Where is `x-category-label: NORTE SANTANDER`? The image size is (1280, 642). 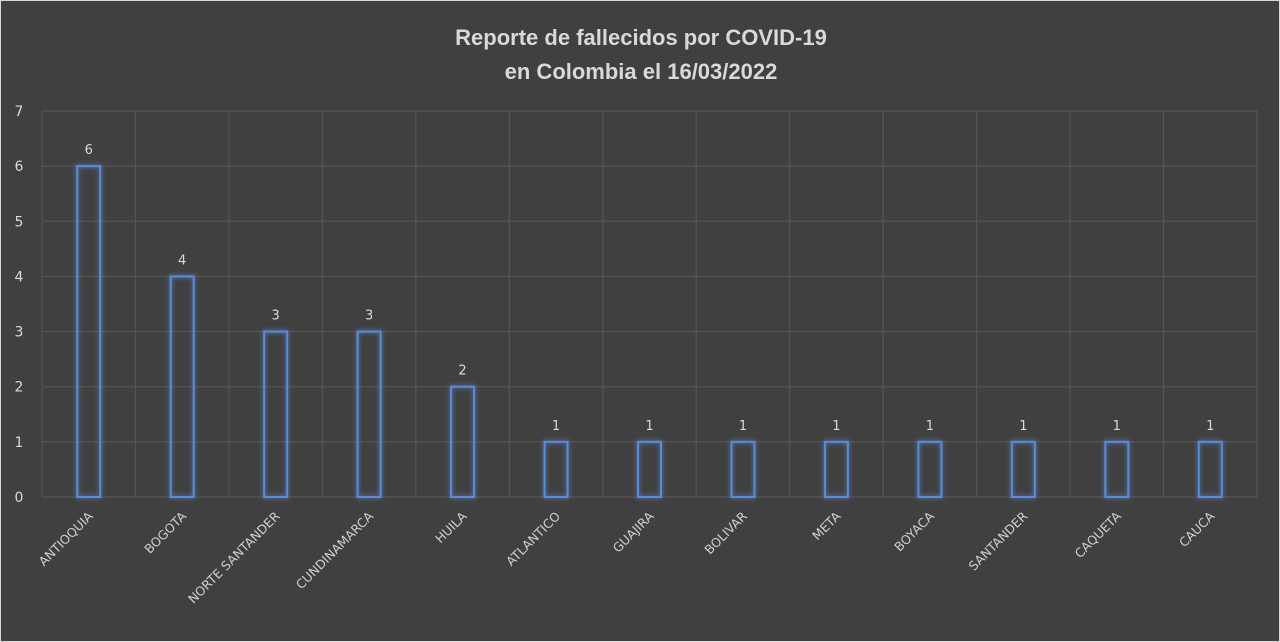
x-category-label: NORTE SANTANDER is located at coordinates (234, 557).